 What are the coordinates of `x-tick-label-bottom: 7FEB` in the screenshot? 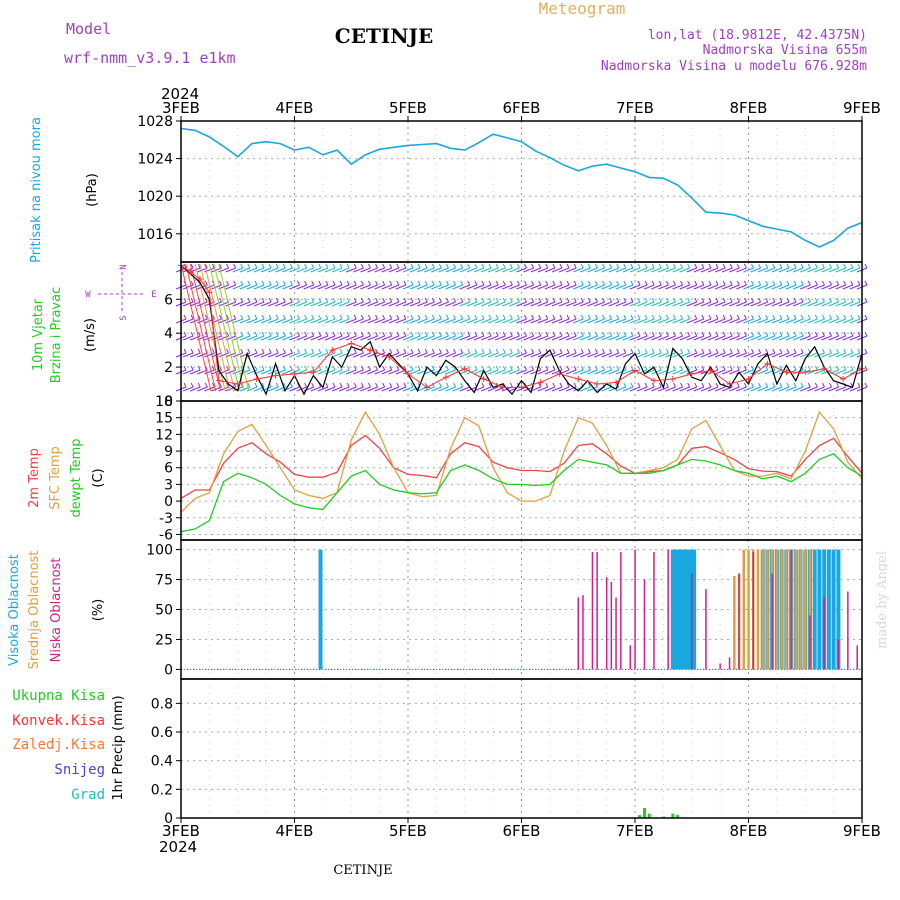 It's located at (635, 831).